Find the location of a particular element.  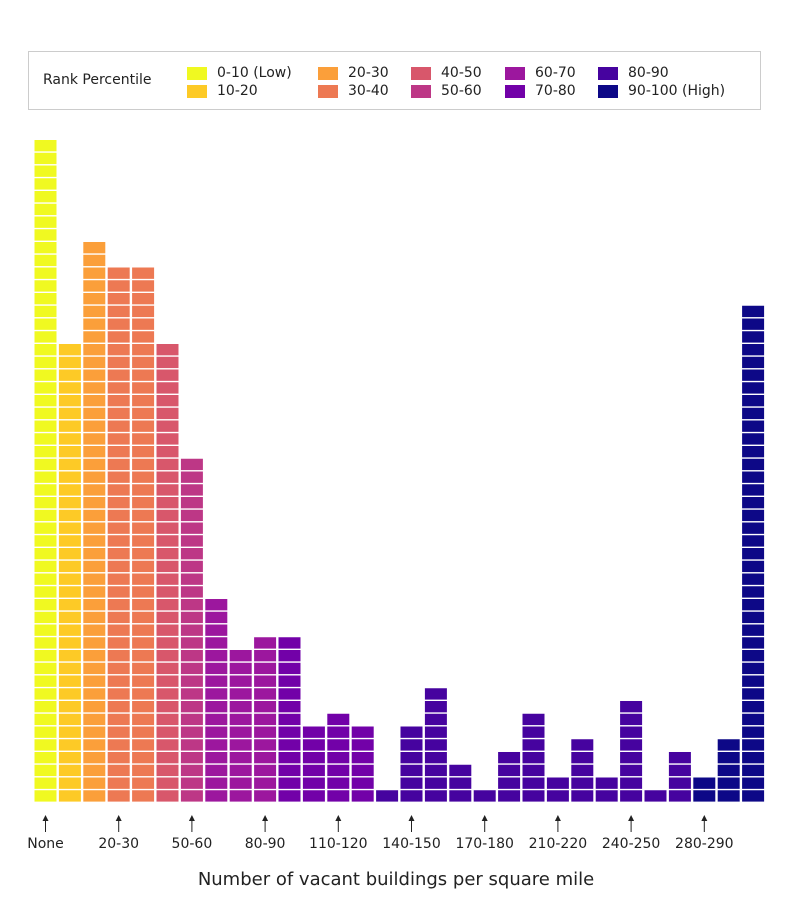

legend-label: 90-100 (High) is located at coordinates (677, 91).